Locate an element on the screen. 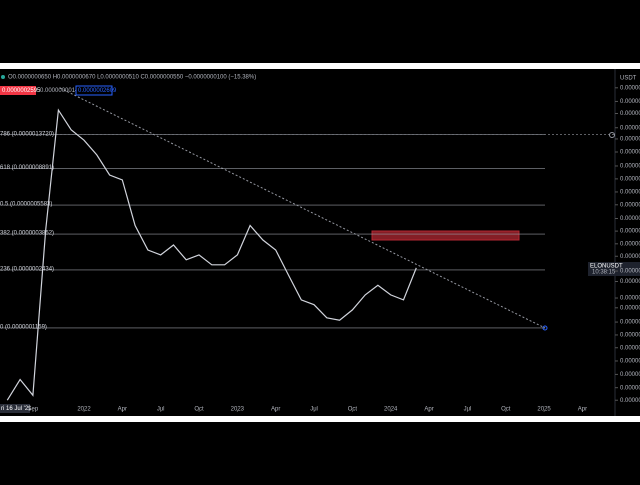 This screenshot has height=485, width=640. status-dot is located at coordinates (3, 77).